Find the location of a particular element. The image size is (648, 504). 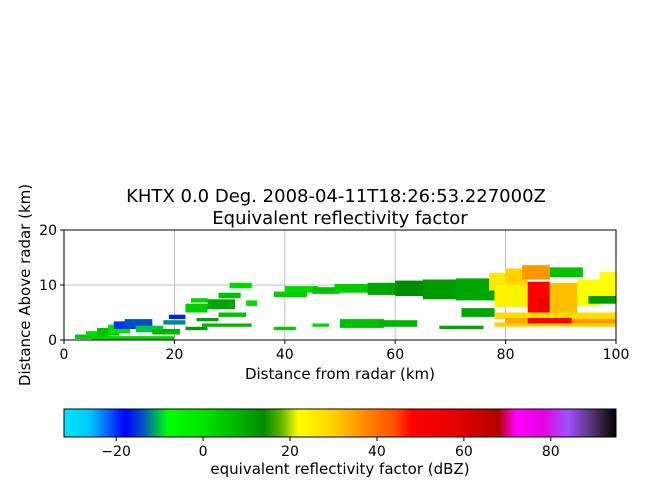

colorbar: −20 0 20 40 60 80 is located at coordinates (340, 434).